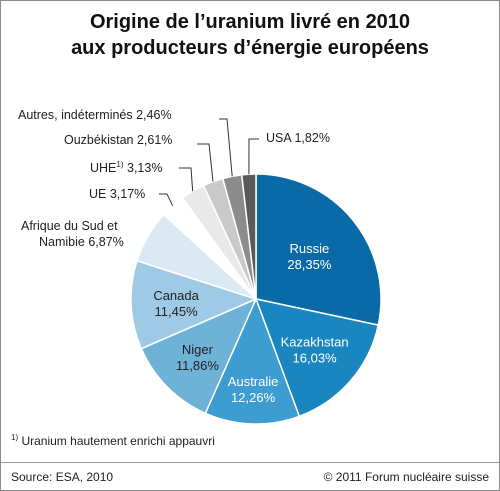 This screenshot has height=491, width=500. Describe the element at coordinates (116, 441) in the screenshot. I see `footnote-text: Uranium hautement enrichi appauvri` at that location.